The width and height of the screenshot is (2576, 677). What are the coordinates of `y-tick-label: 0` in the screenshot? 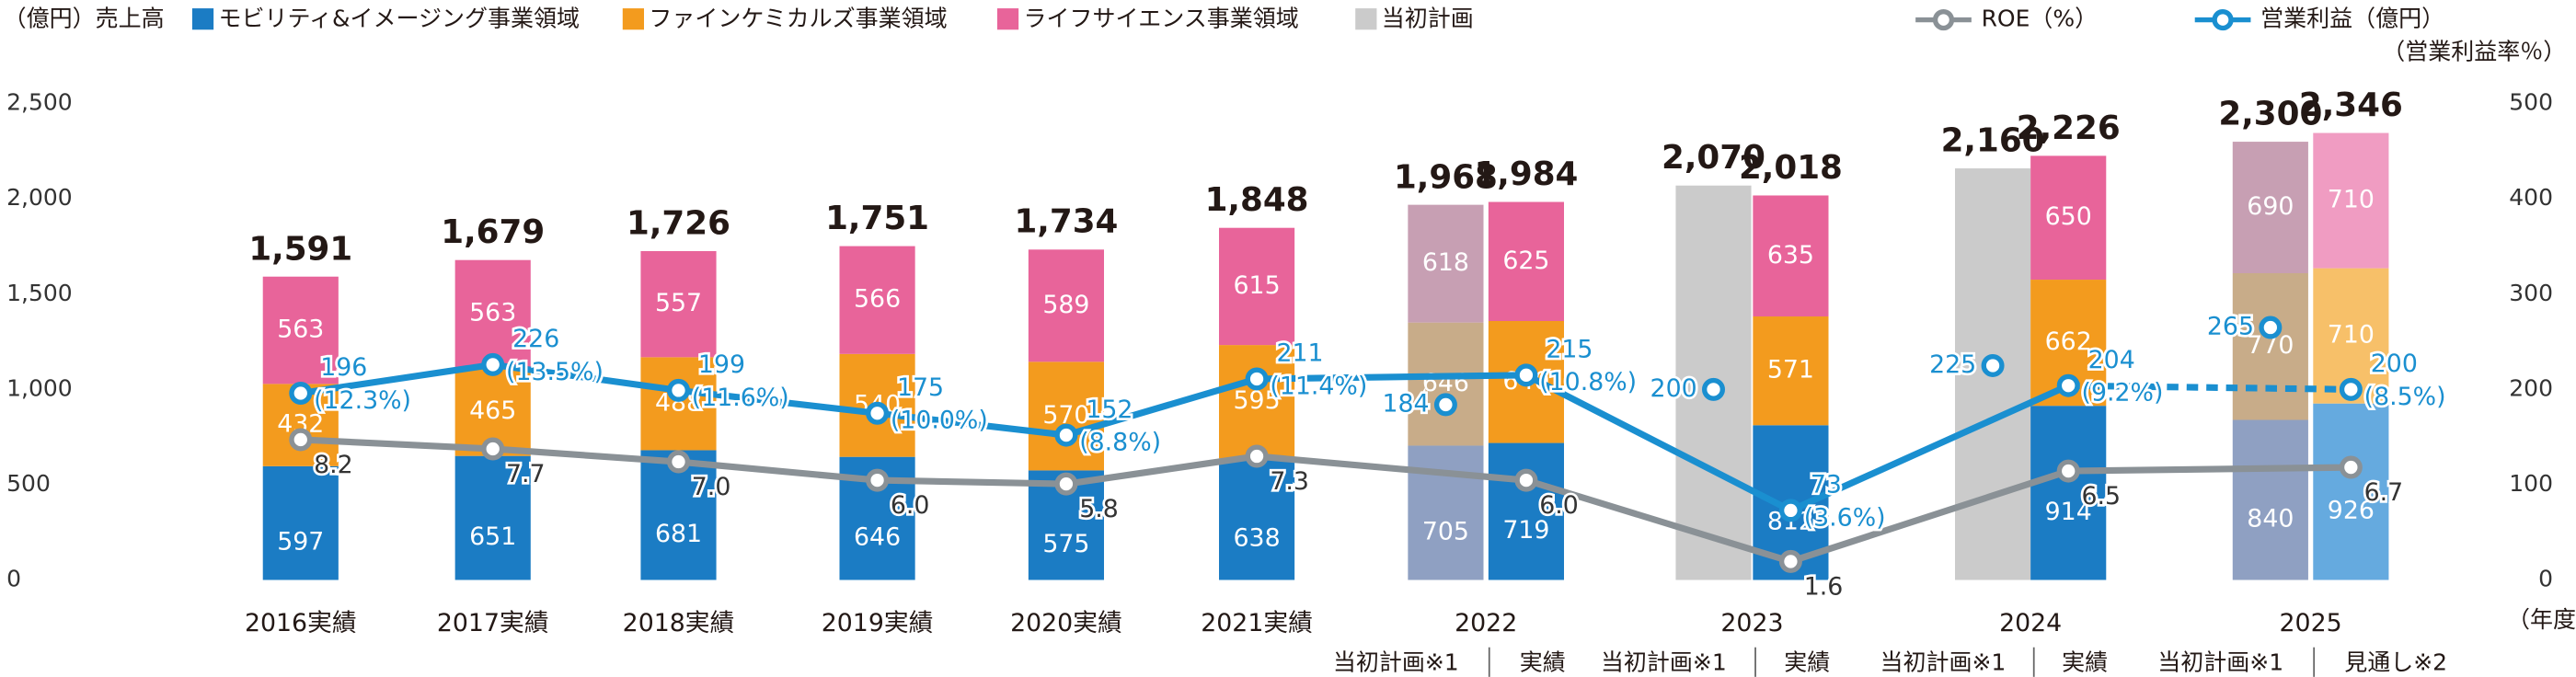 It's located at (13, 578).